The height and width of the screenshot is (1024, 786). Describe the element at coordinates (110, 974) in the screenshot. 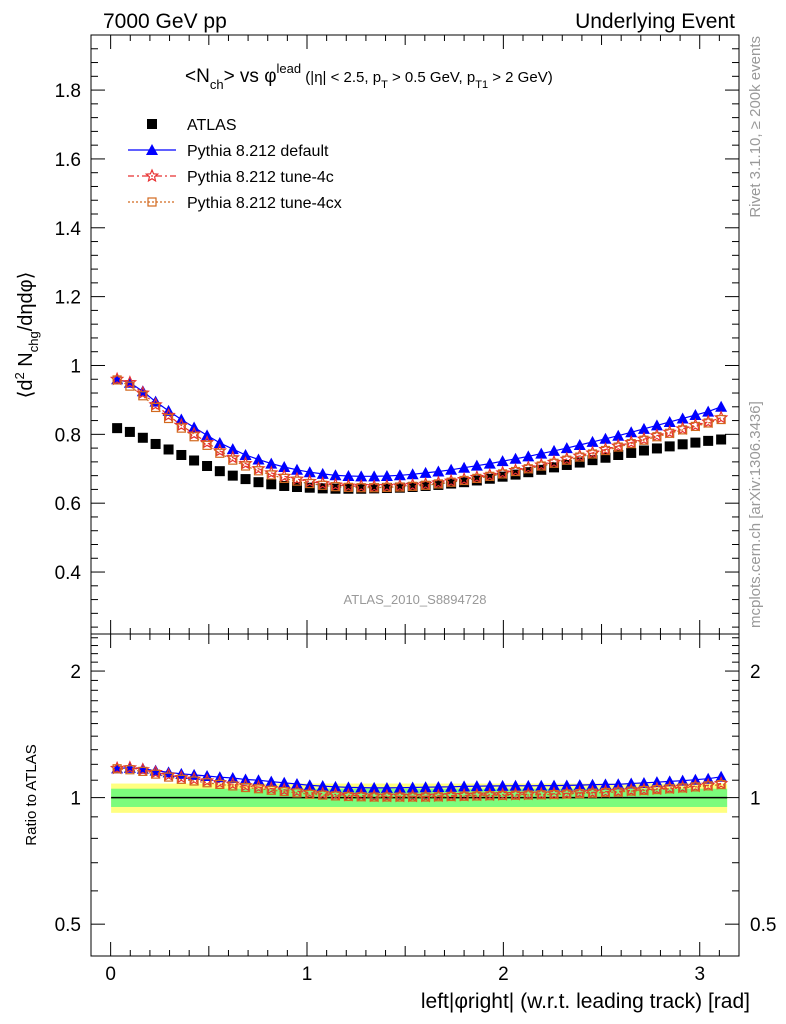

I see `x-tick-label: 0` at that location.